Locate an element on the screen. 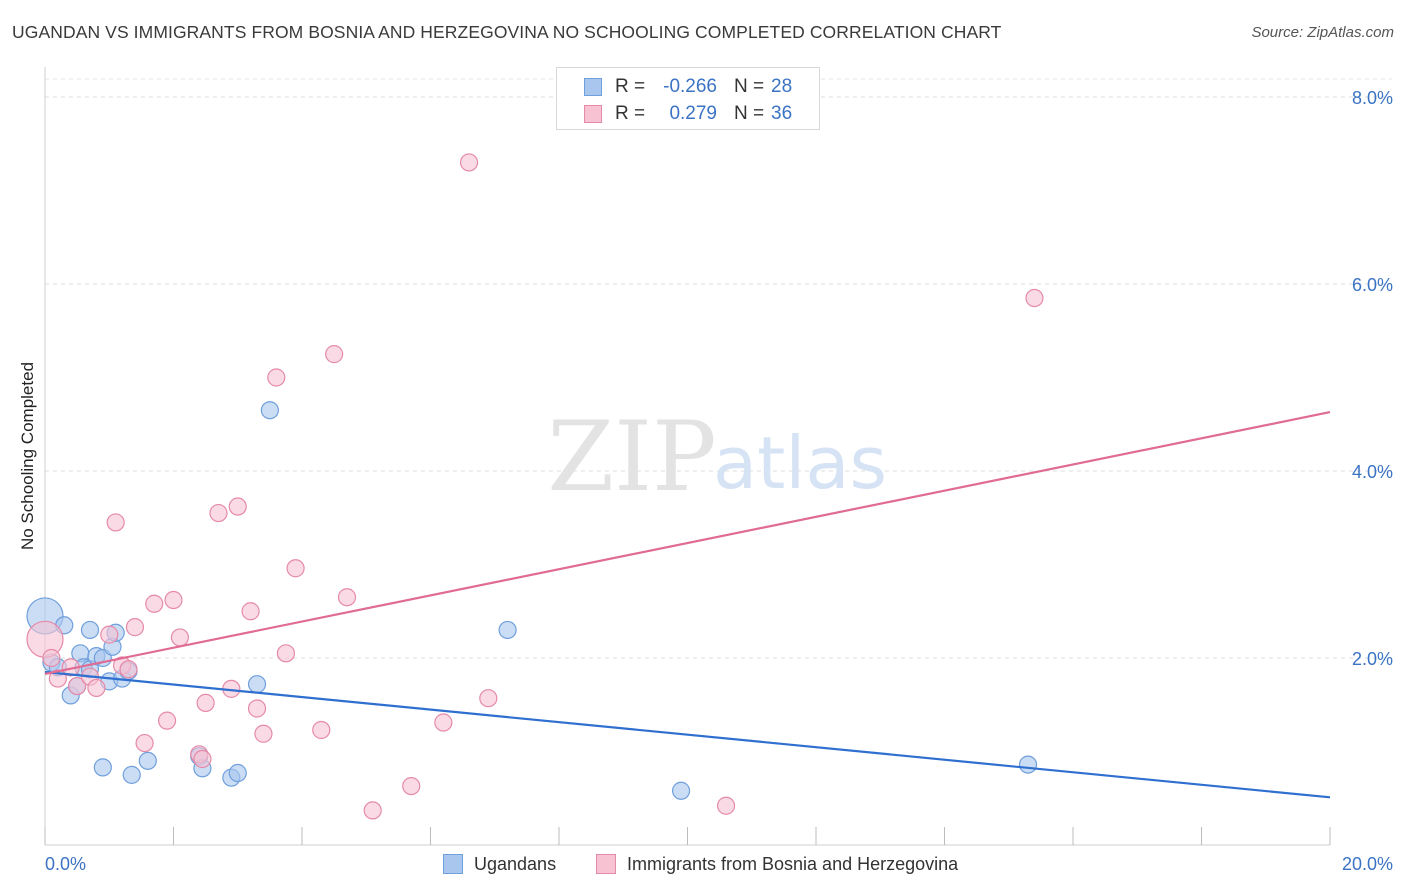  x-tick-label-min: 0.0% is located at coordinates (65, 864).